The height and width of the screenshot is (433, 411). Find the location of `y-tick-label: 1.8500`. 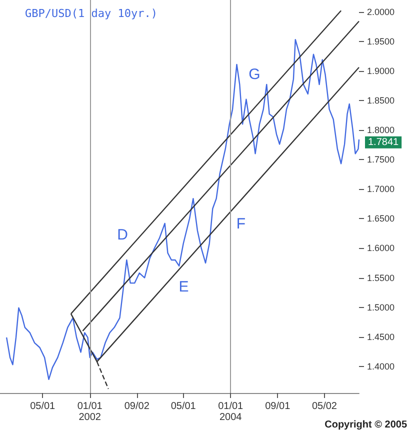

y-tick-label: 1.8500 is located at coordinates (381, 100).